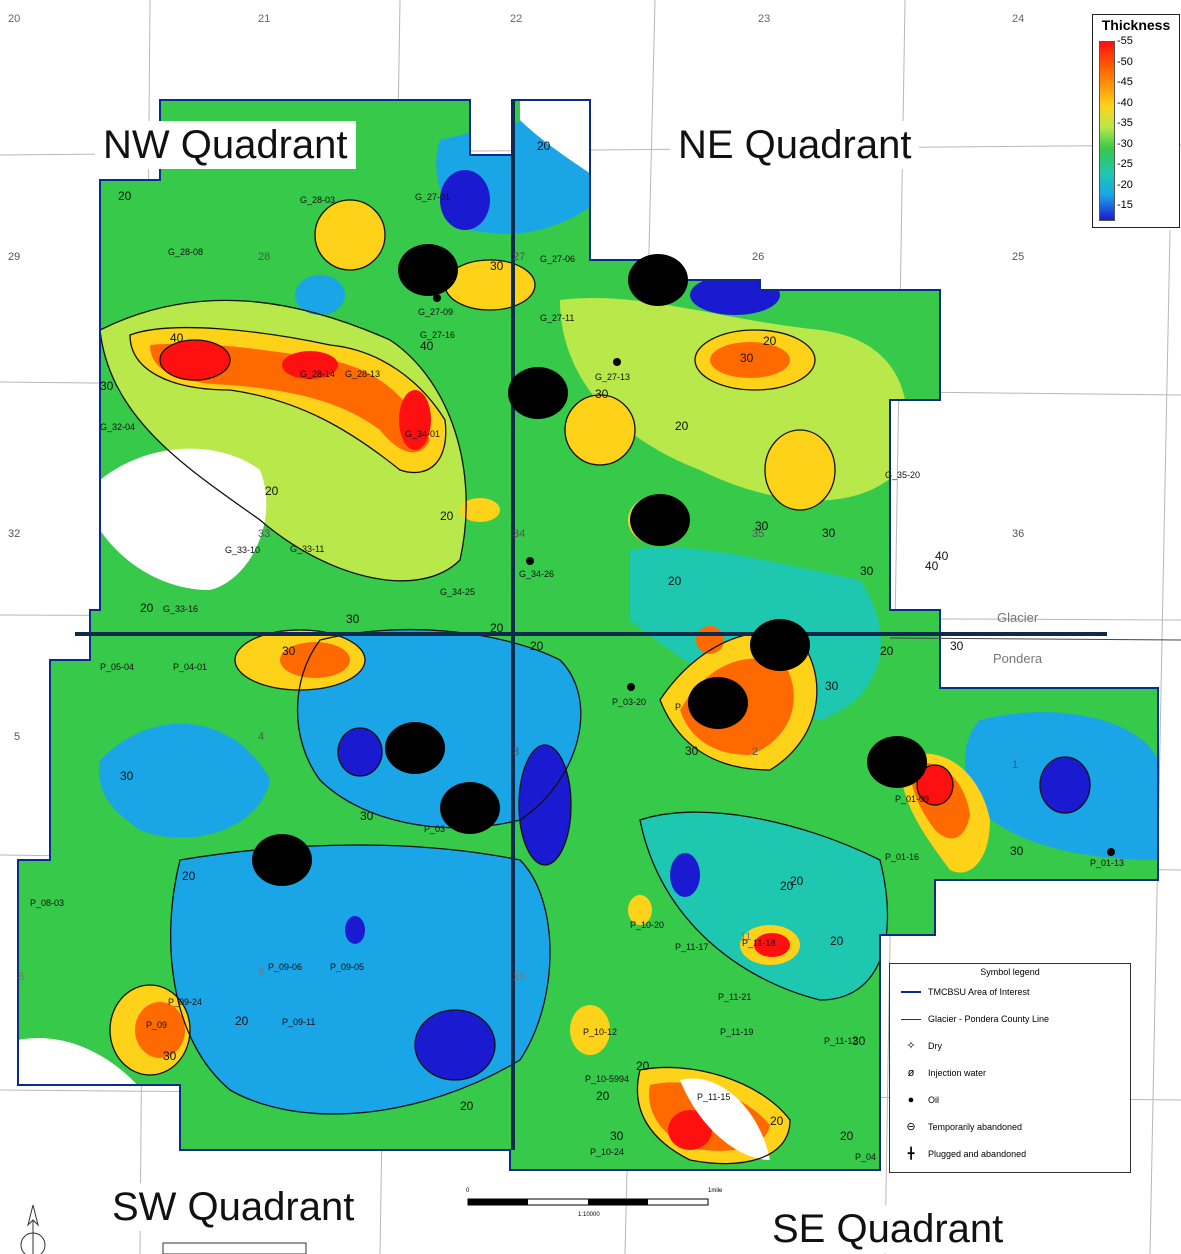 The image size is (1181, 1254). What do you see at coordinates (589, 1215) in the screenshot?
I see `scale-bar-label: 1:10000` at bounding box center [589, 1215].